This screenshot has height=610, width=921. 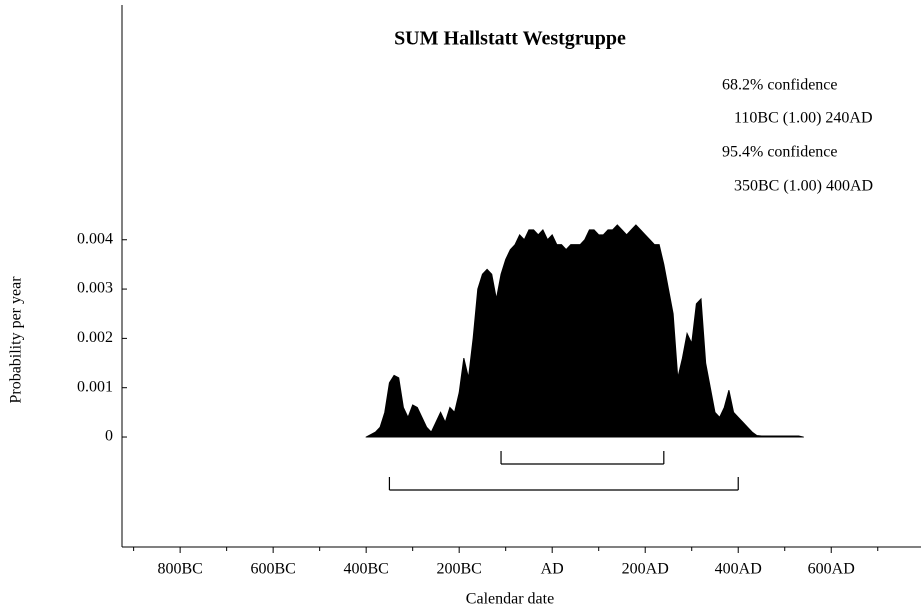 What do you see at coordinates (95, 337) in the screenshot?
I see `y-tick-label: 0.002` at bounding box center [95, 337].